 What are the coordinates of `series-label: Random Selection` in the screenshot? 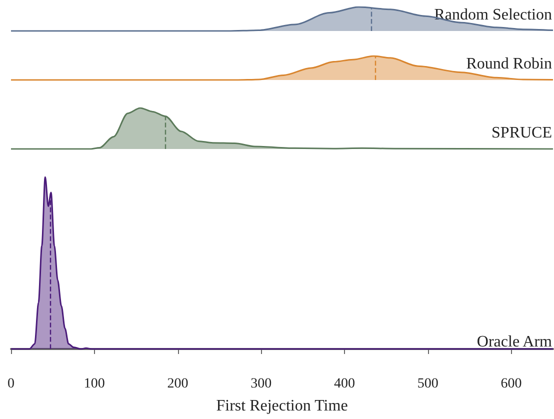 It's located at (493, 15).